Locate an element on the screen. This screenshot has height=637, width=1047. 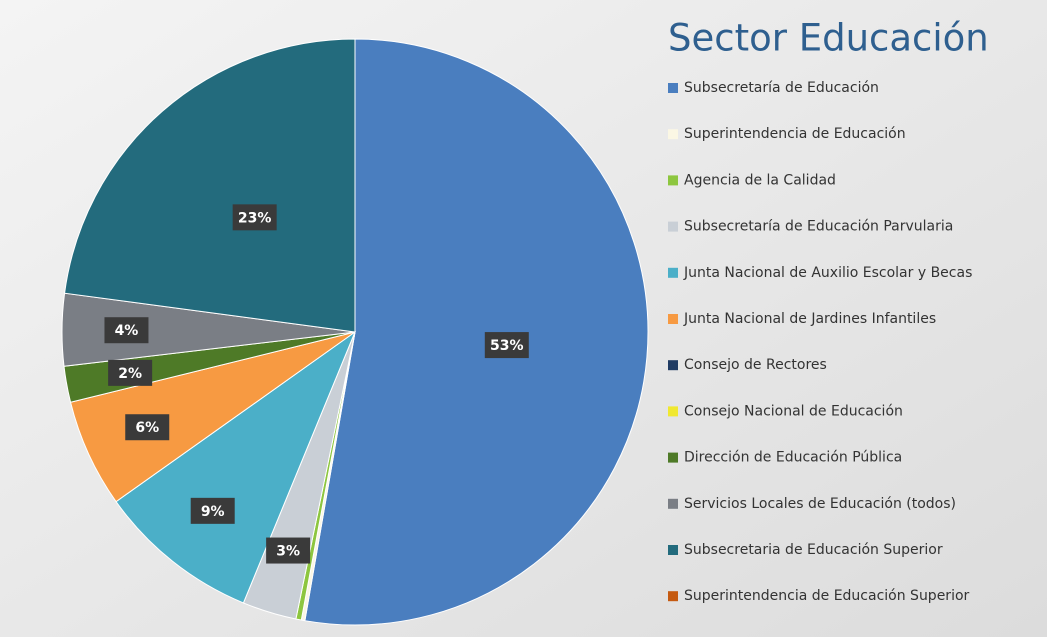
legend-label: Subsecretaria de Educación Superior is located at coordinates (813, 550).